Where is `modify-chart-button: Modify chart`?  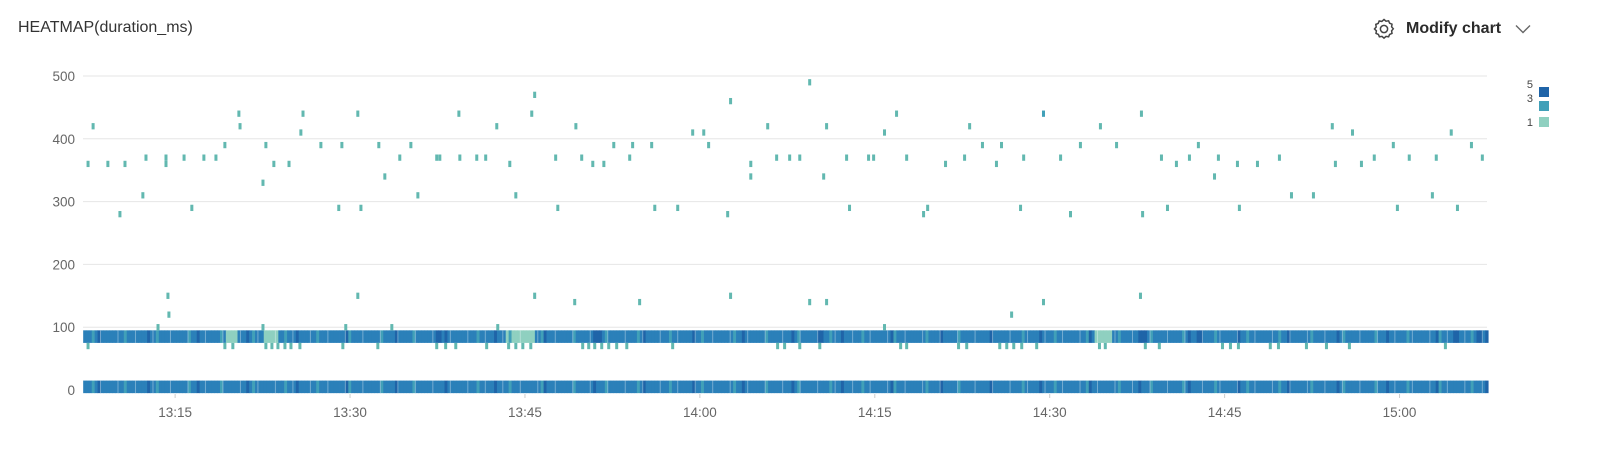 modify-chart-button: Modify chart is located at coordinates (1451, 29).